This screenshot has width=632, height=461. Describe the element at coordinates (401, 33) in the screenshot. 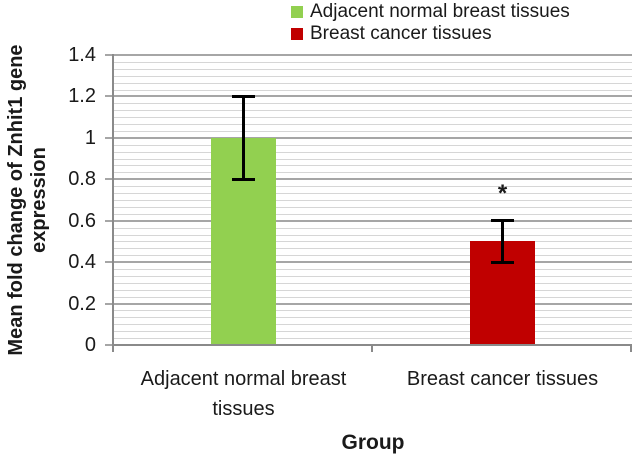

I see `legend-label: Breast cancer tissues` at that location.